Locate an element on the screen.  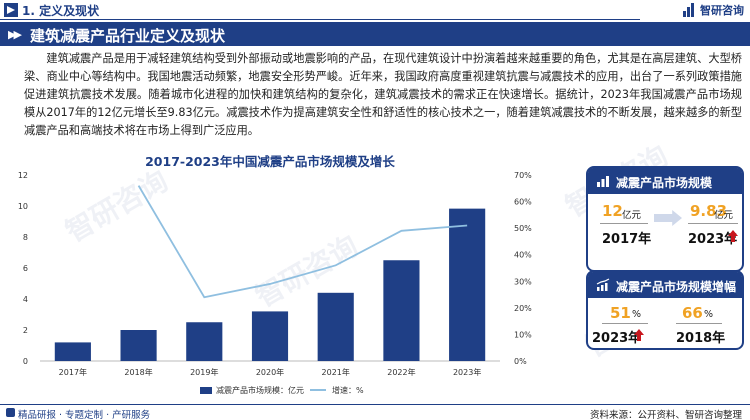
card-header: 减震产品市场规模 is located at coordinates (665, 181).